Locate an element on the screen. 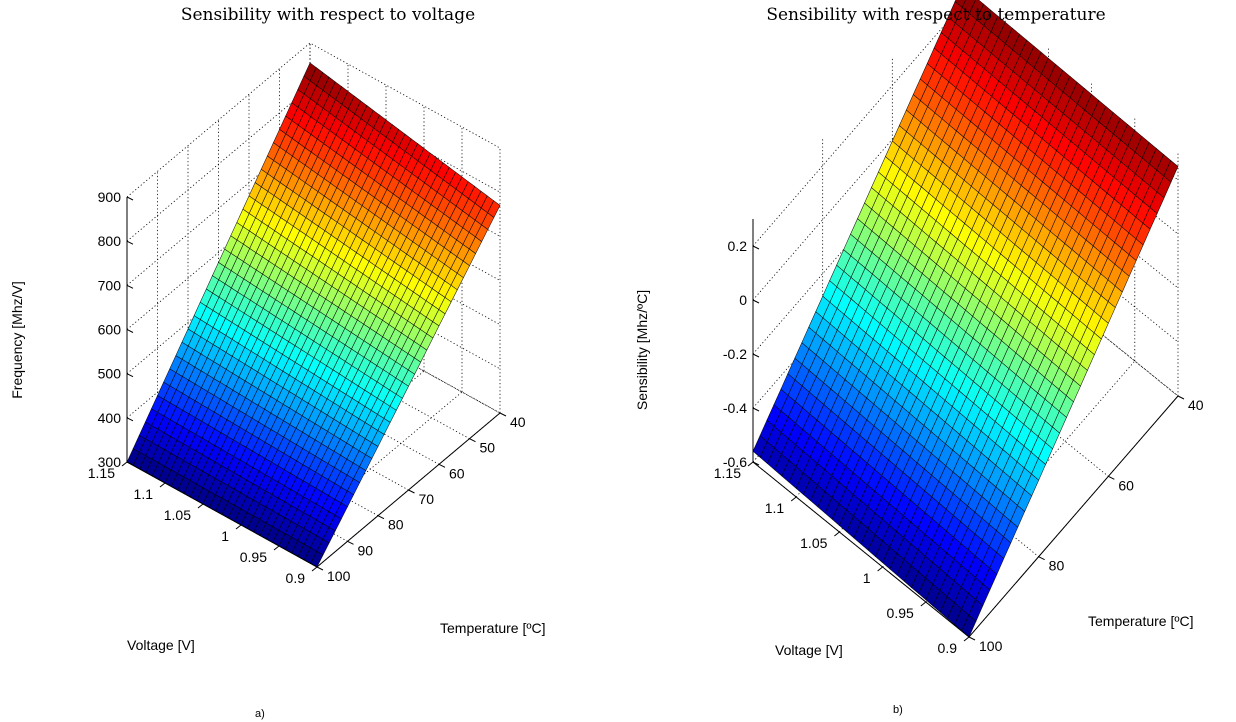  z-tick-label: 500 is located at coordinates (110, 374).